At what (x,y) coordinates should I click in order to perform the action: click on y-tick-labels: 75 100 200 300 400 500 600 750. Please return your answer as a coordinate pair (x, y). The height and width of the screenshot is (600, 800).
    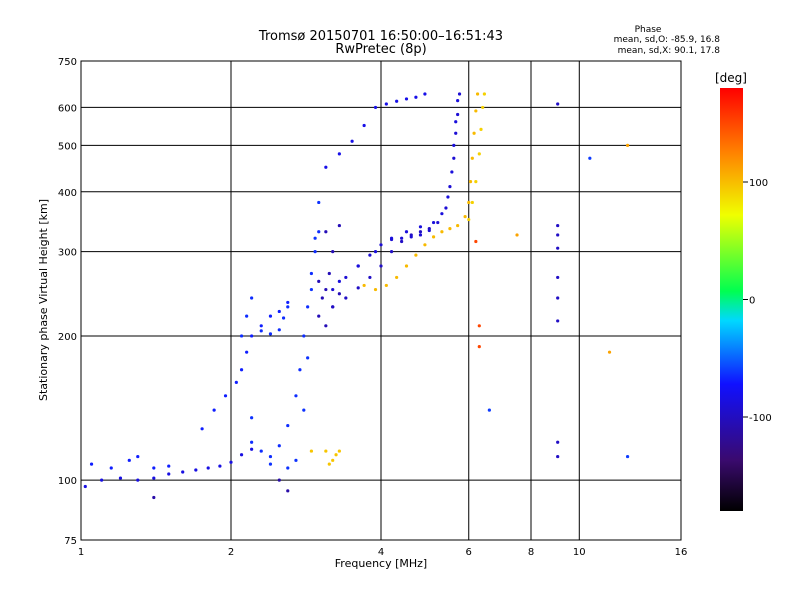
    Looking at the image, I should click on (67, 302).